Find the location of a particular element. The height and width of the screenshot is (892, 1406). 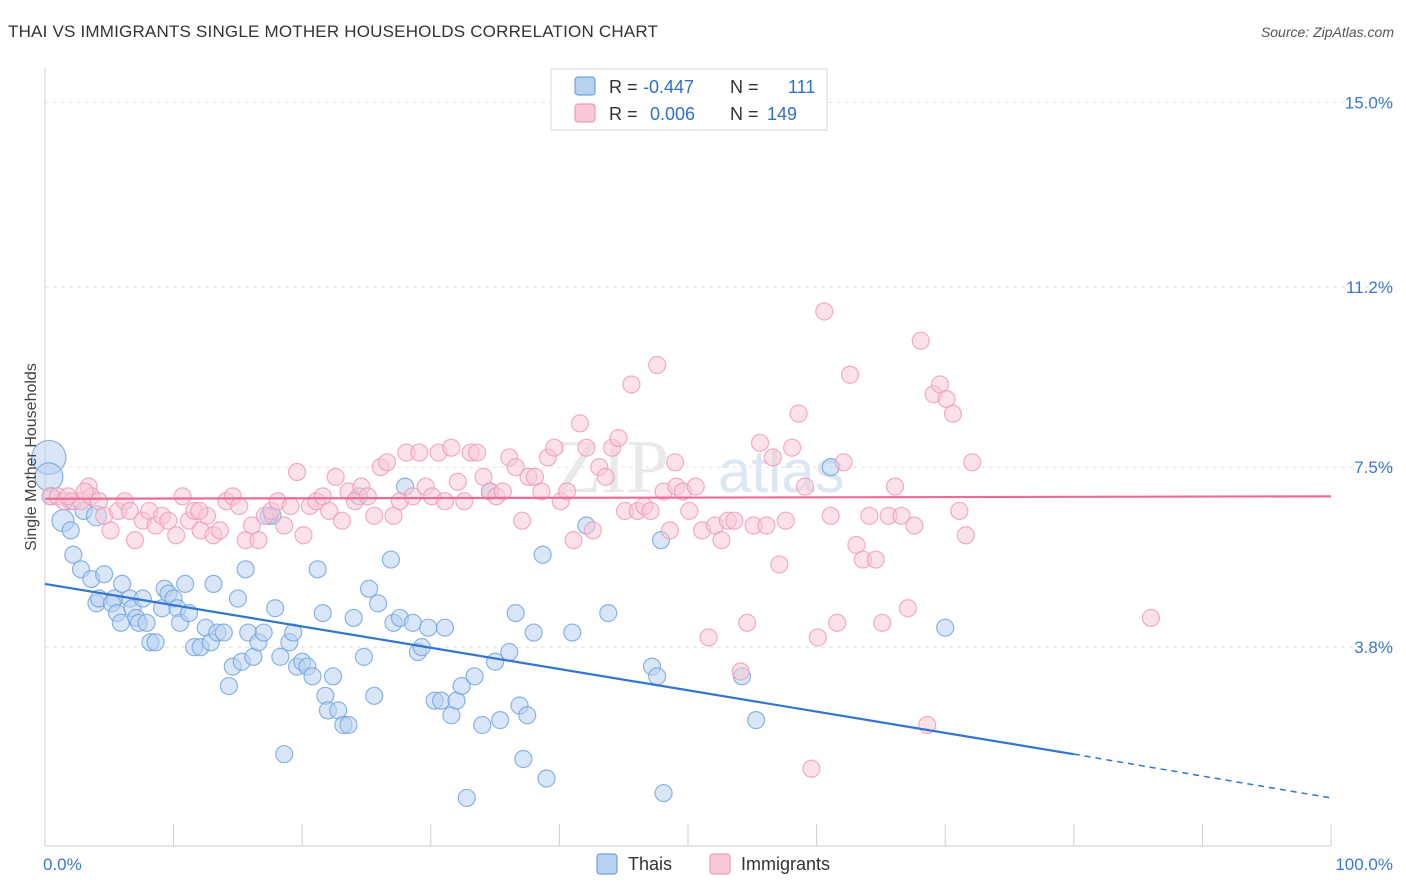

legend-swatch-thais is located at coordinates (585, 86).